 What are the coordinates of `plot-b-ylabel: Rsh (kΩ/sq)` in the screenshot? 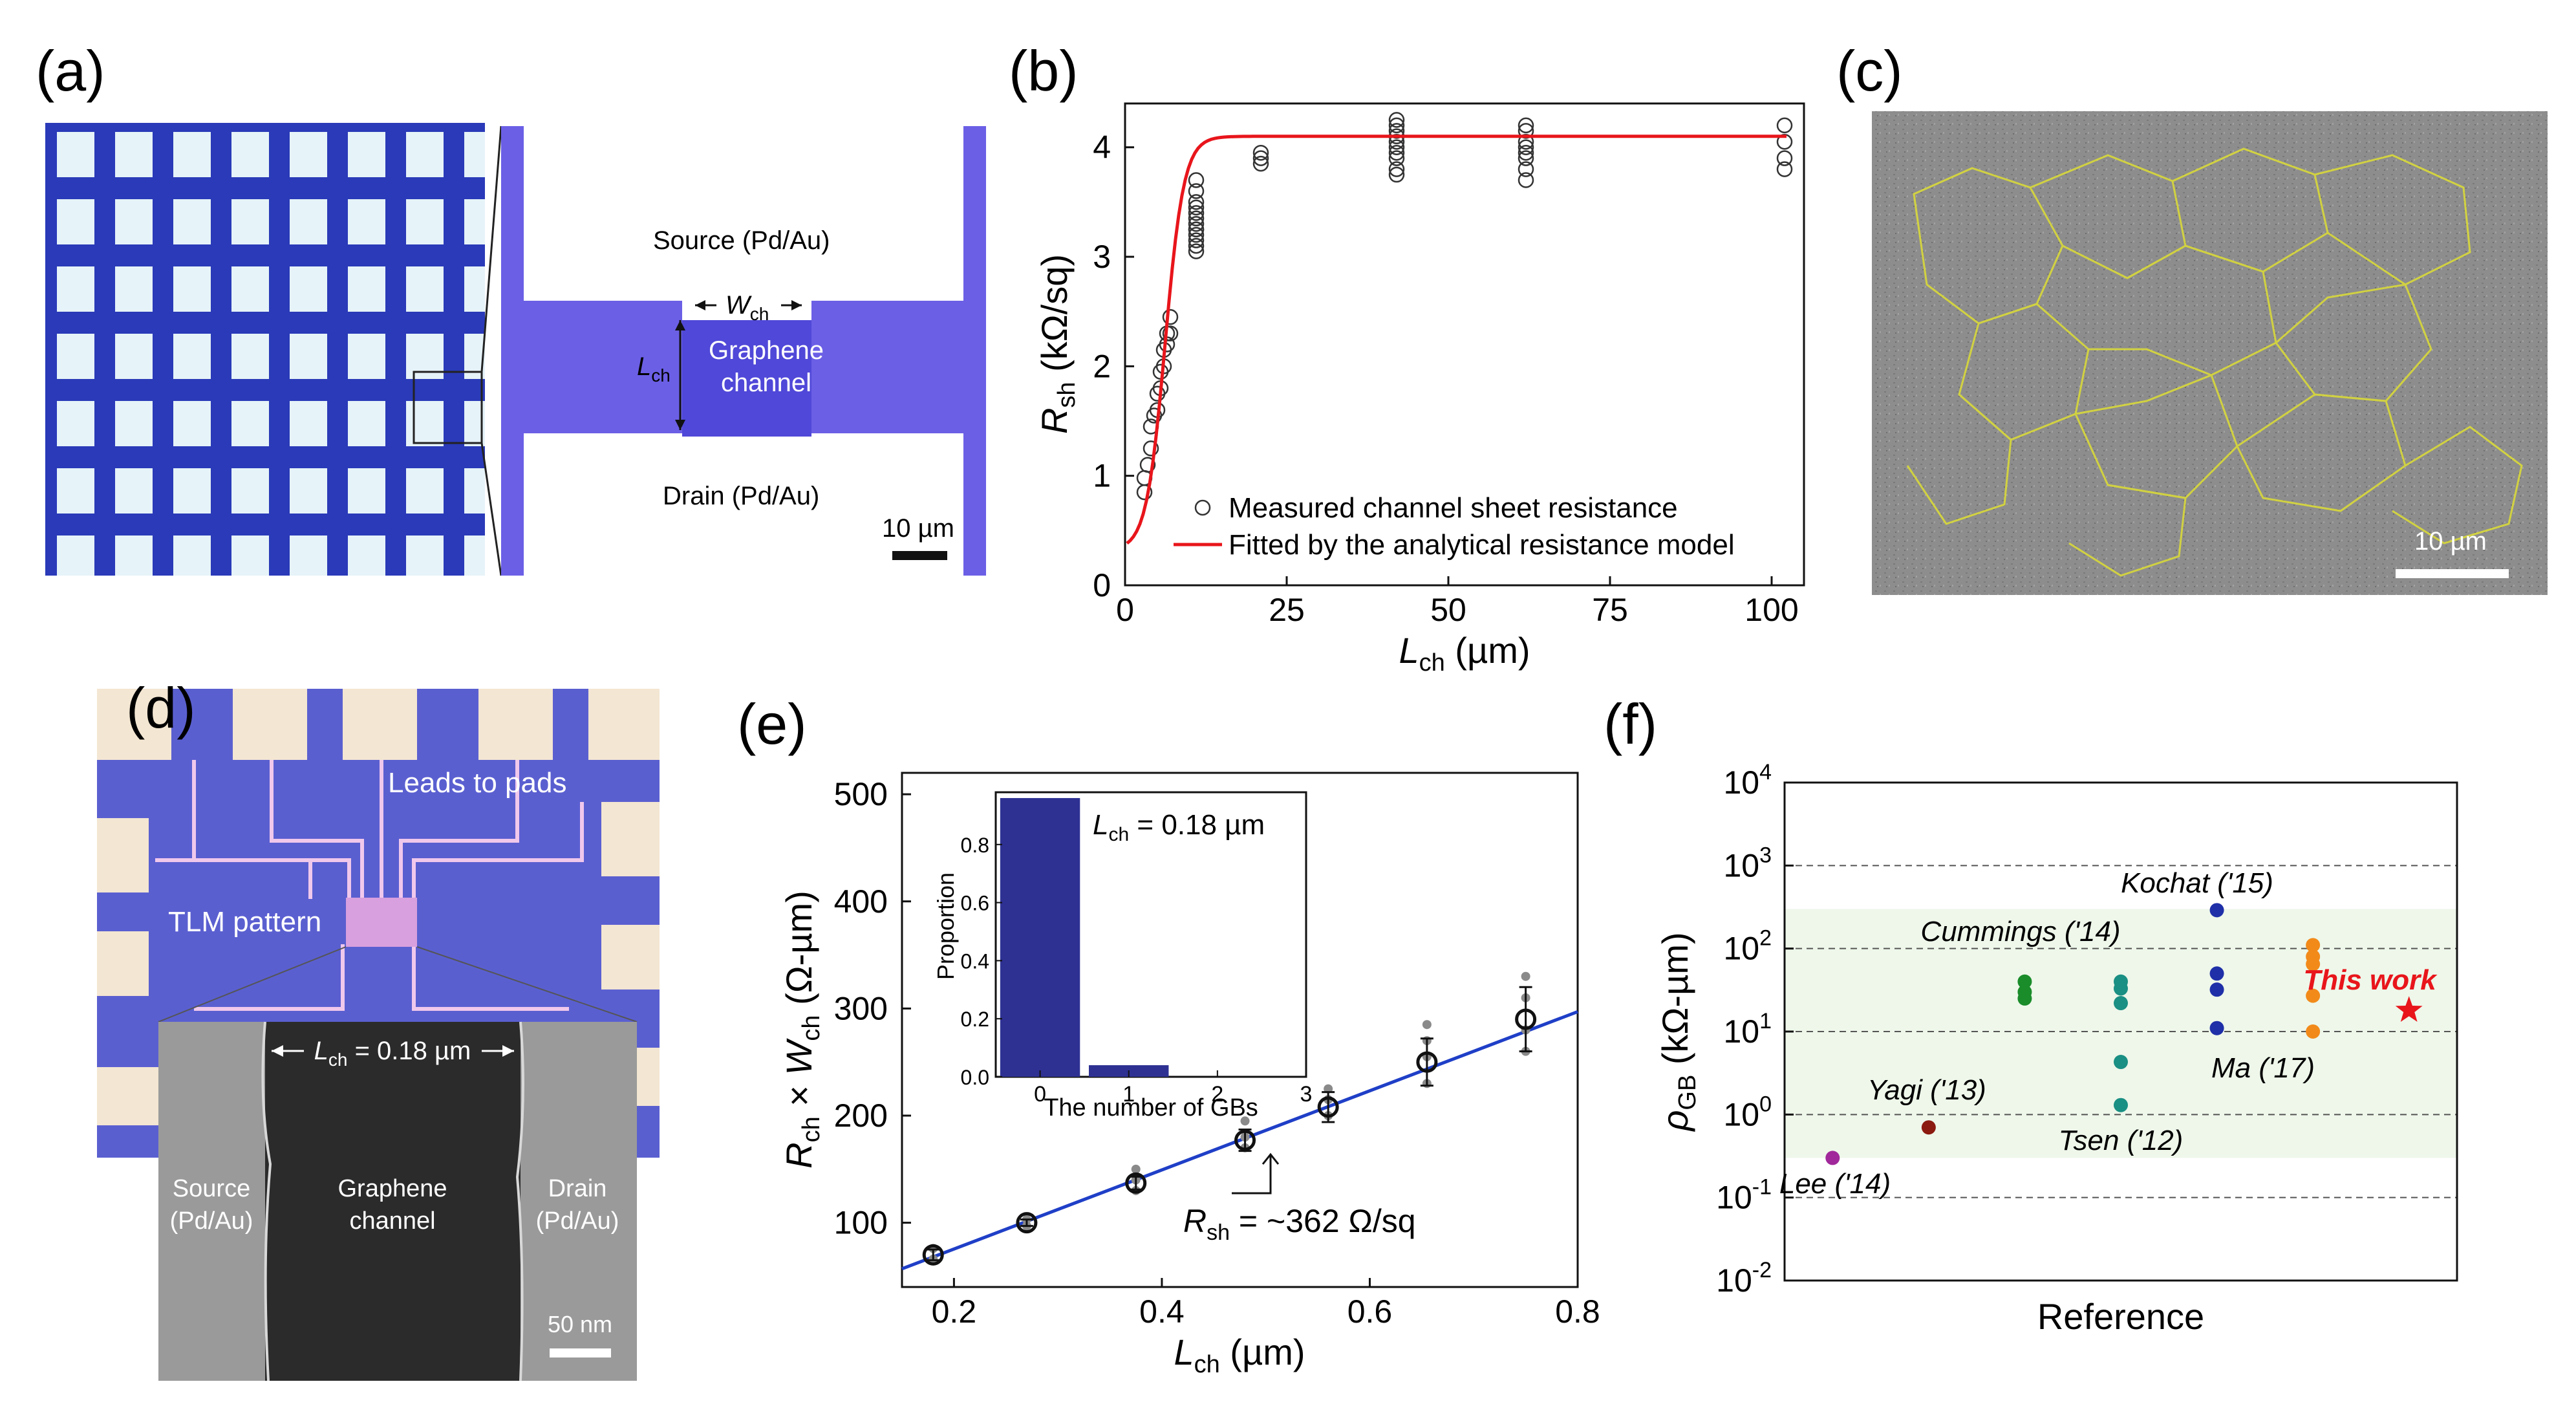 It's located at (1057, 344).